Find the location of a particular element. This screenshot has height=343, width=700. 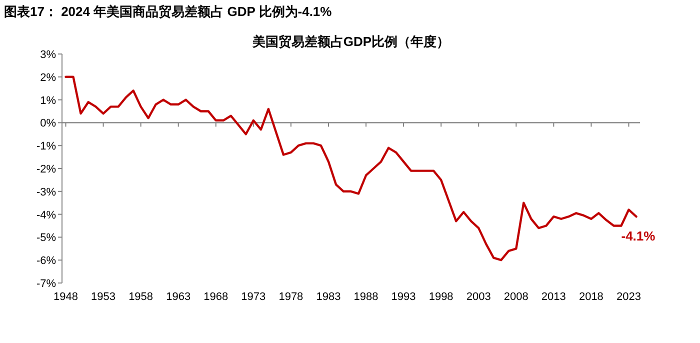

y-tick-label: -1% is located at coordinates (46, 146).